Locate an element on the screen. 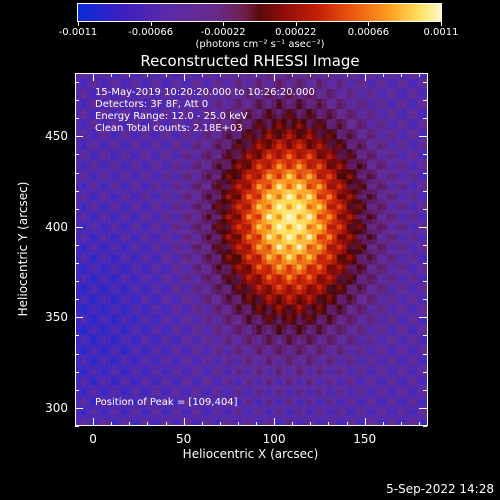  x-minor-tick-top is located at coordinates (419, 75).